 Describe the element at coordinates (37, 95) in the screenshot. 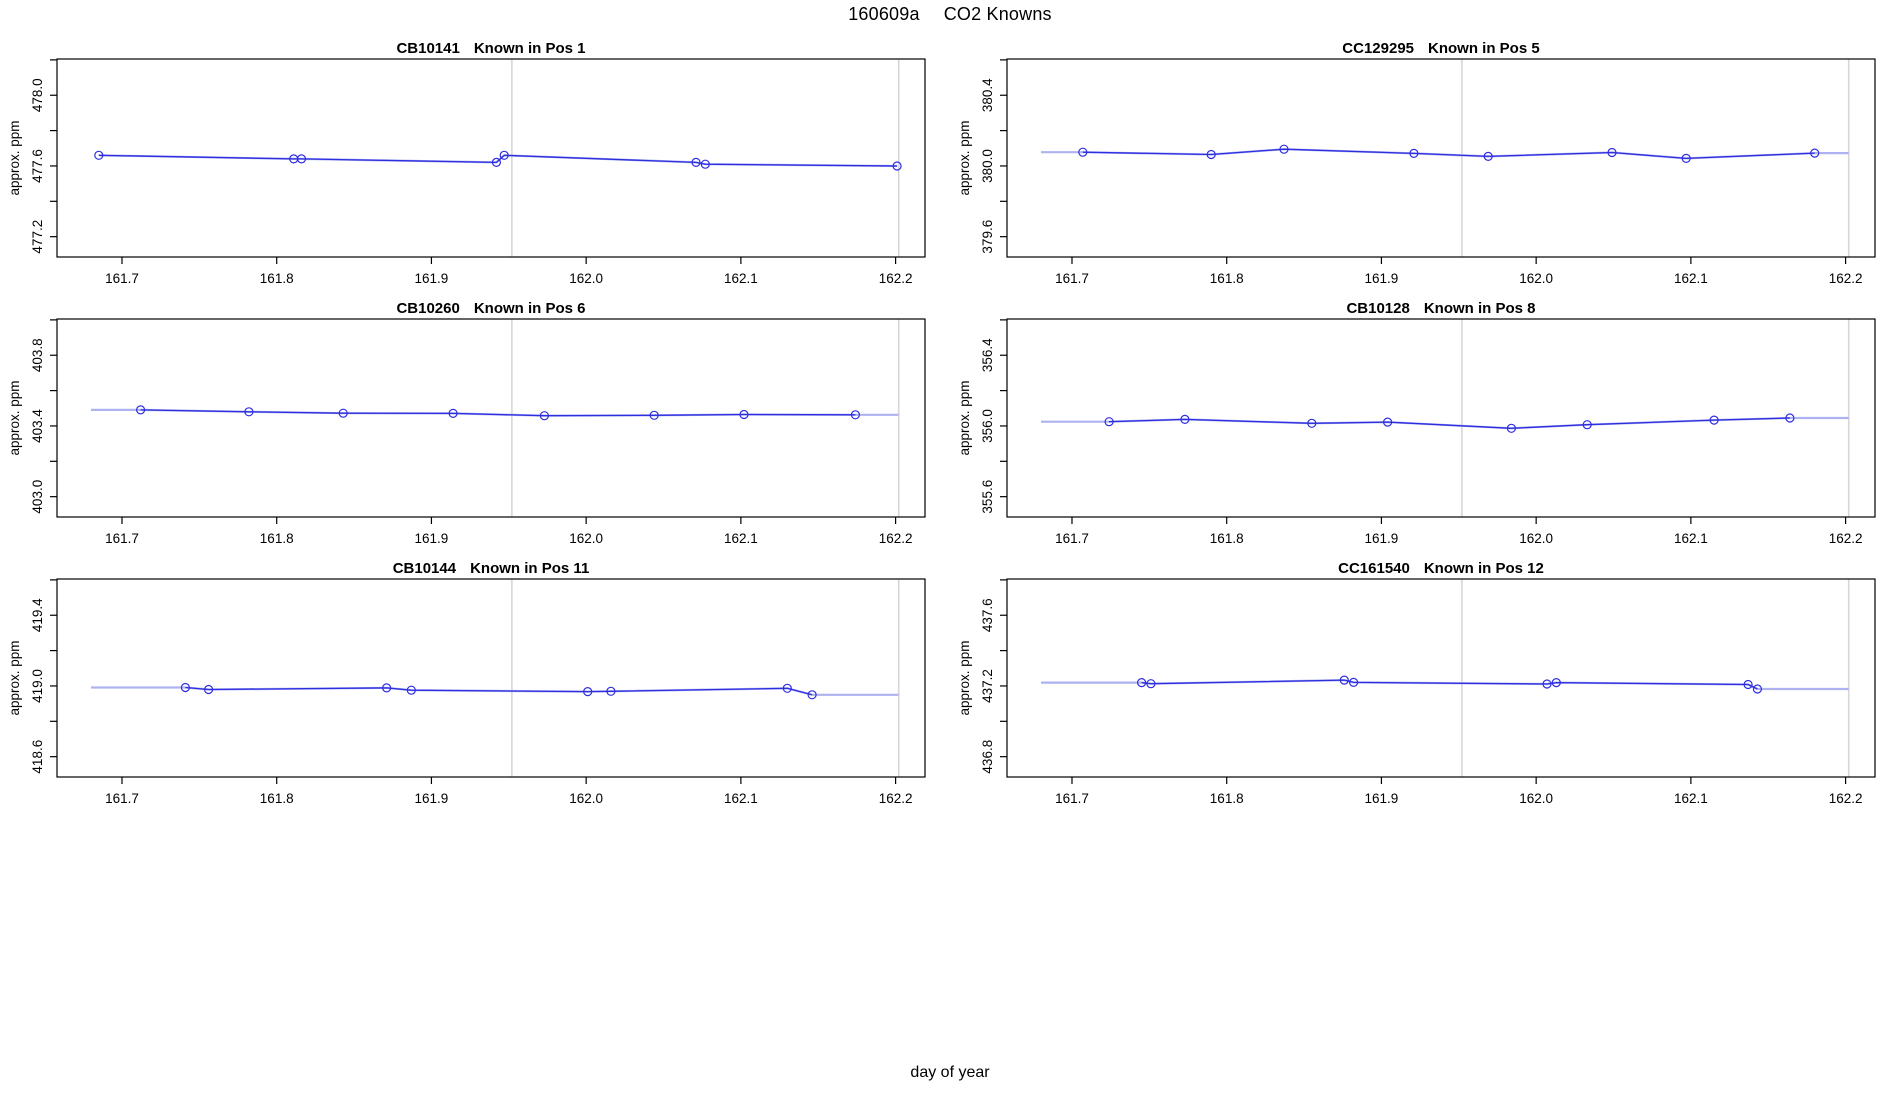

I see `y-tick-label: 478.0` at that location.